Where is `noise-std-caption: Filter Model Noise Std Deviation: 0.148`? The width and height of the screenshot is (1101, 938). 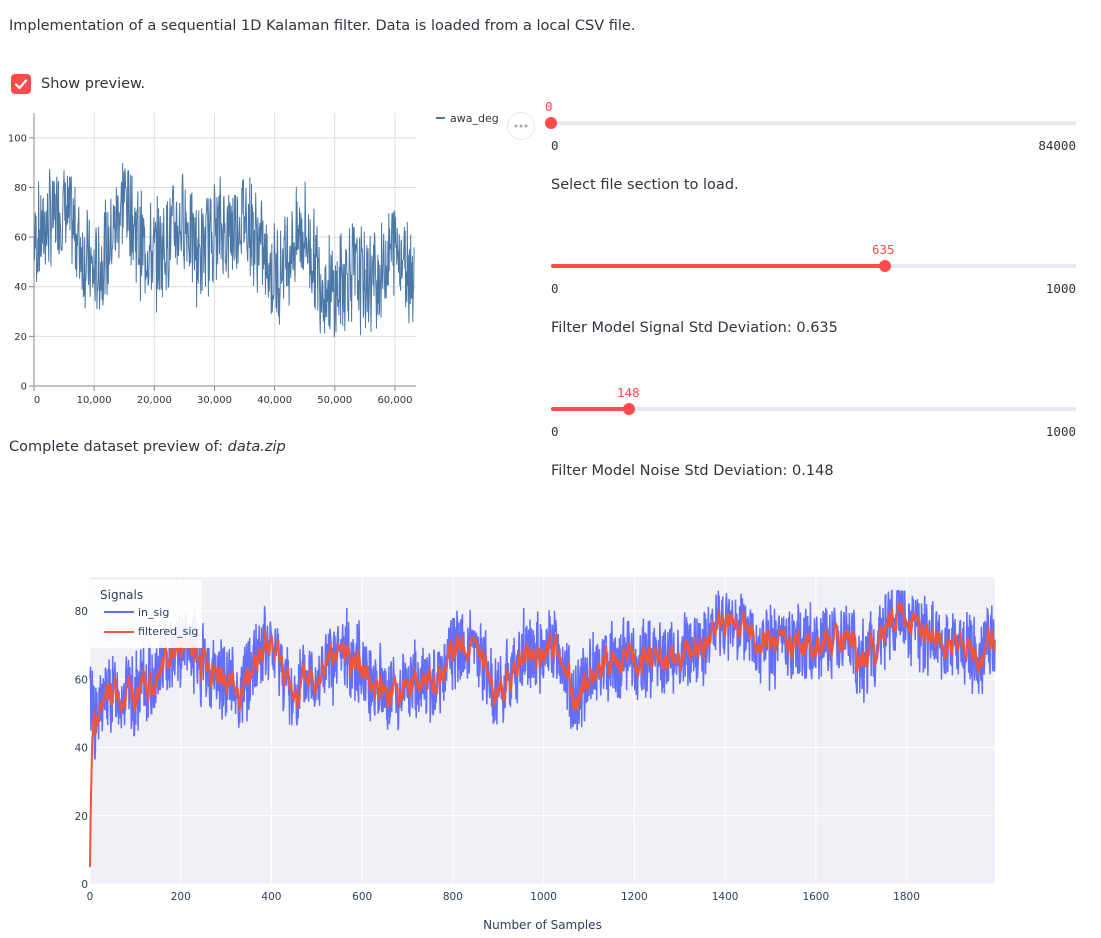 noise-std-caption: Filter Model Noise Std Deviation: 0.148 is located at coordinates (692, 471).